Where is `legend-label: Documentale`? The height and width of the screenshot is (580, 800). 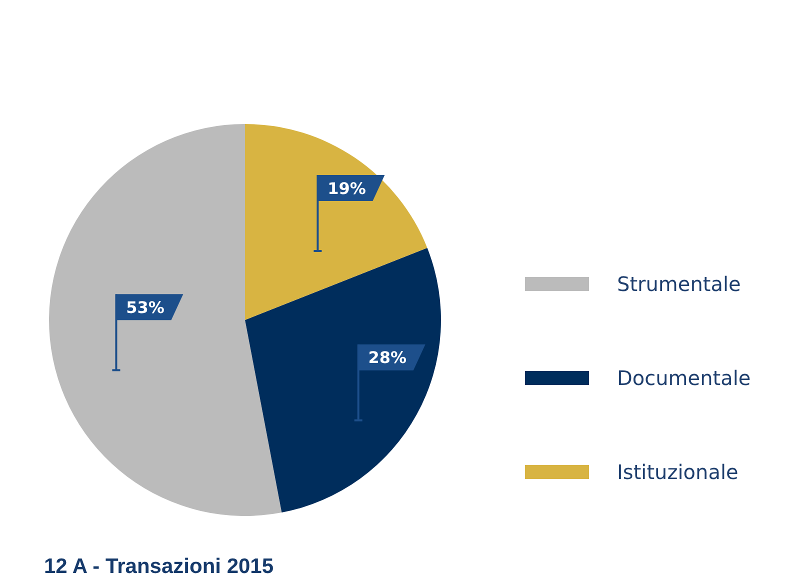
legend-label: Documentale is located at coordinates (684, 378).